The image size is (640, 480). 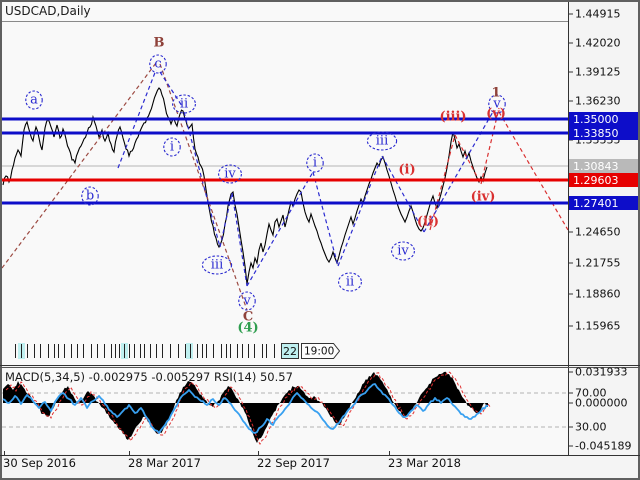 I want to click on price-tick-label: 1.44915, so click(x=598, y=14).